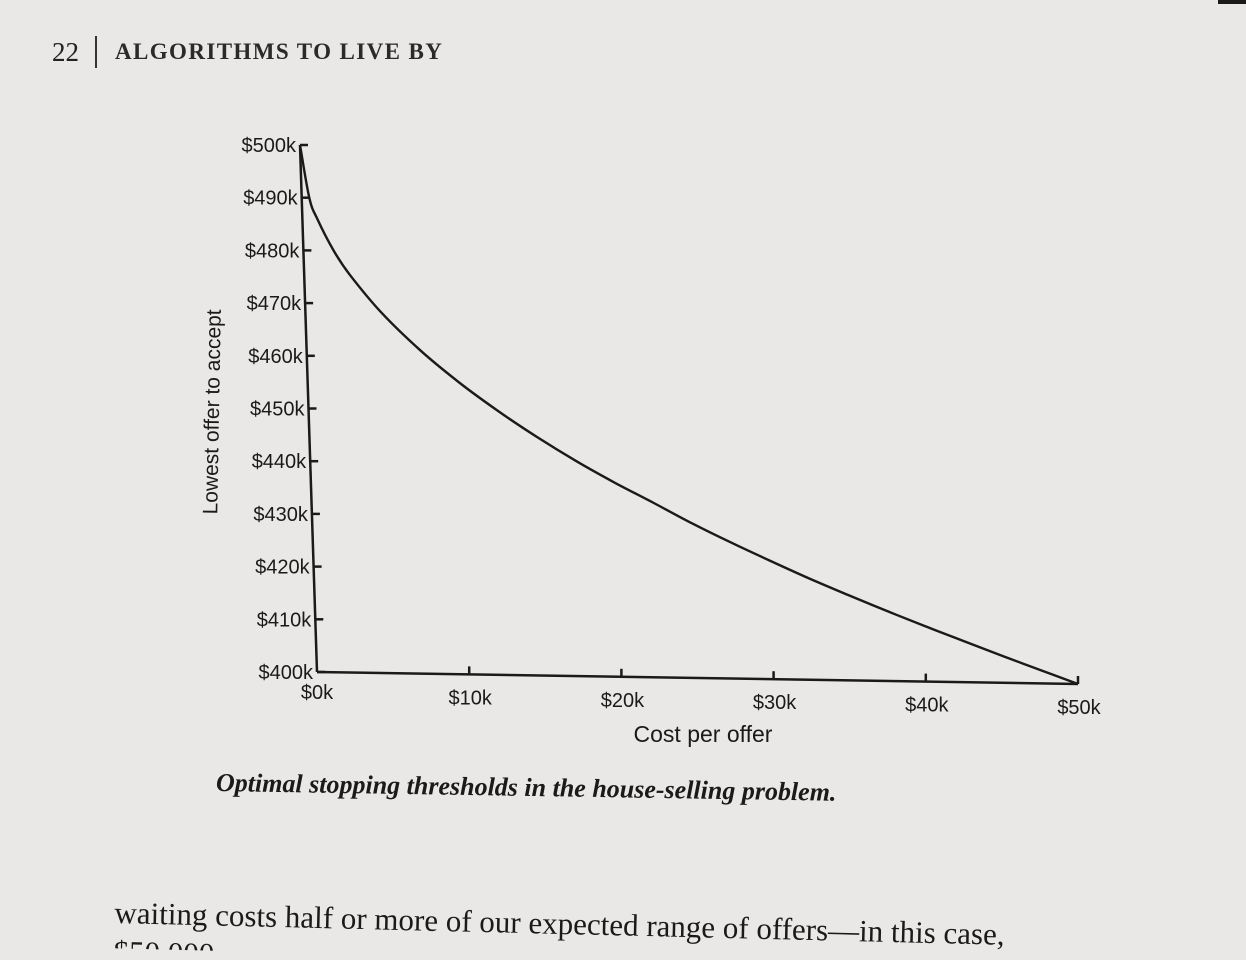  What do you see at coordinates (775, 703) in the screenshot?
I see `x-tick-label: $30k` at bounding box center [775, 703].